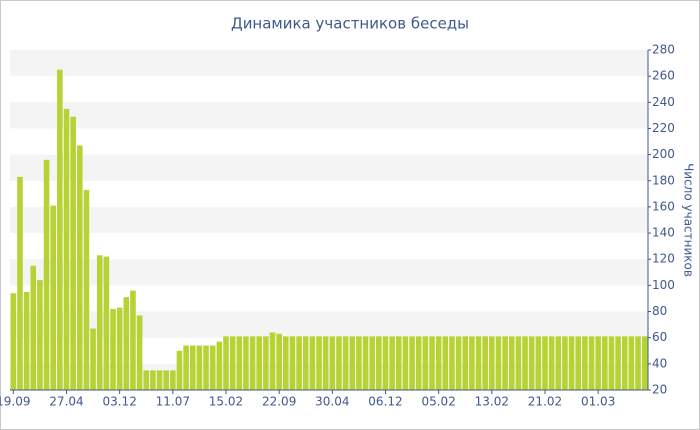 This screenshot has width=700, height=430. I want to click on x-tick-label: 21.02, so click(545, 402).